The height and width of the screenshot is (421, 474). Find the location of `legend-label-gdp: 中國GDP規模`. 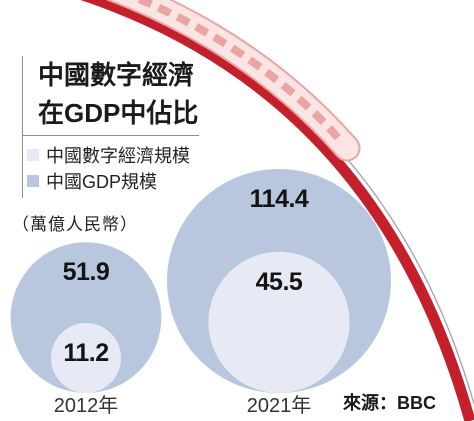

legend-label-gdp: 中國GDP規模 is located at coordinates (102, 182).